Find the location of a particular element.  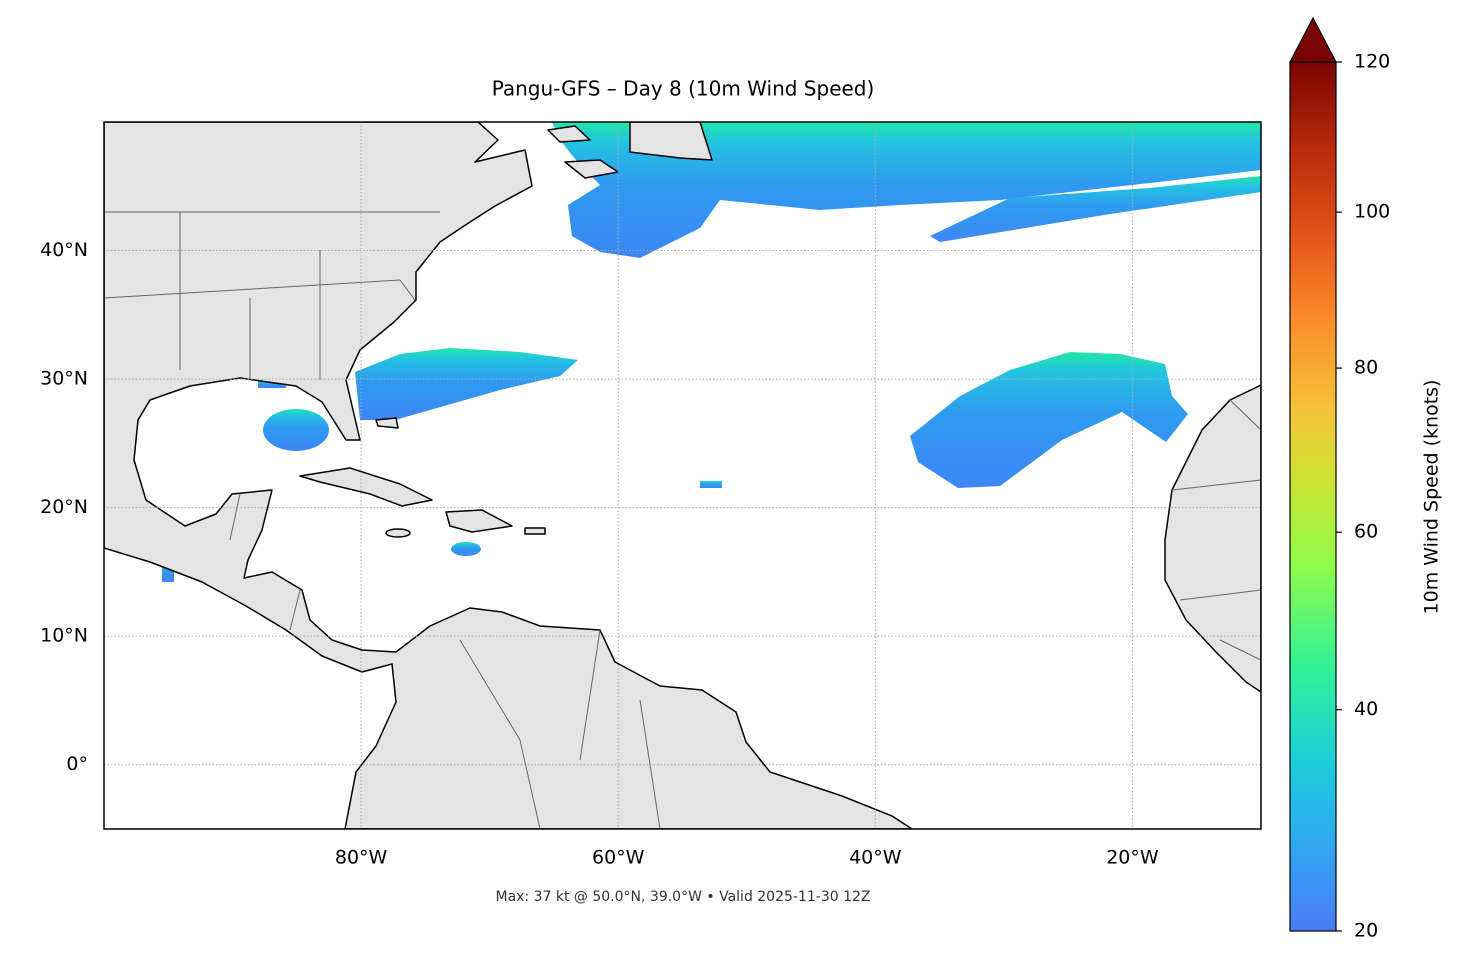

colorbar-extend is located at coordinates (1313, 39).